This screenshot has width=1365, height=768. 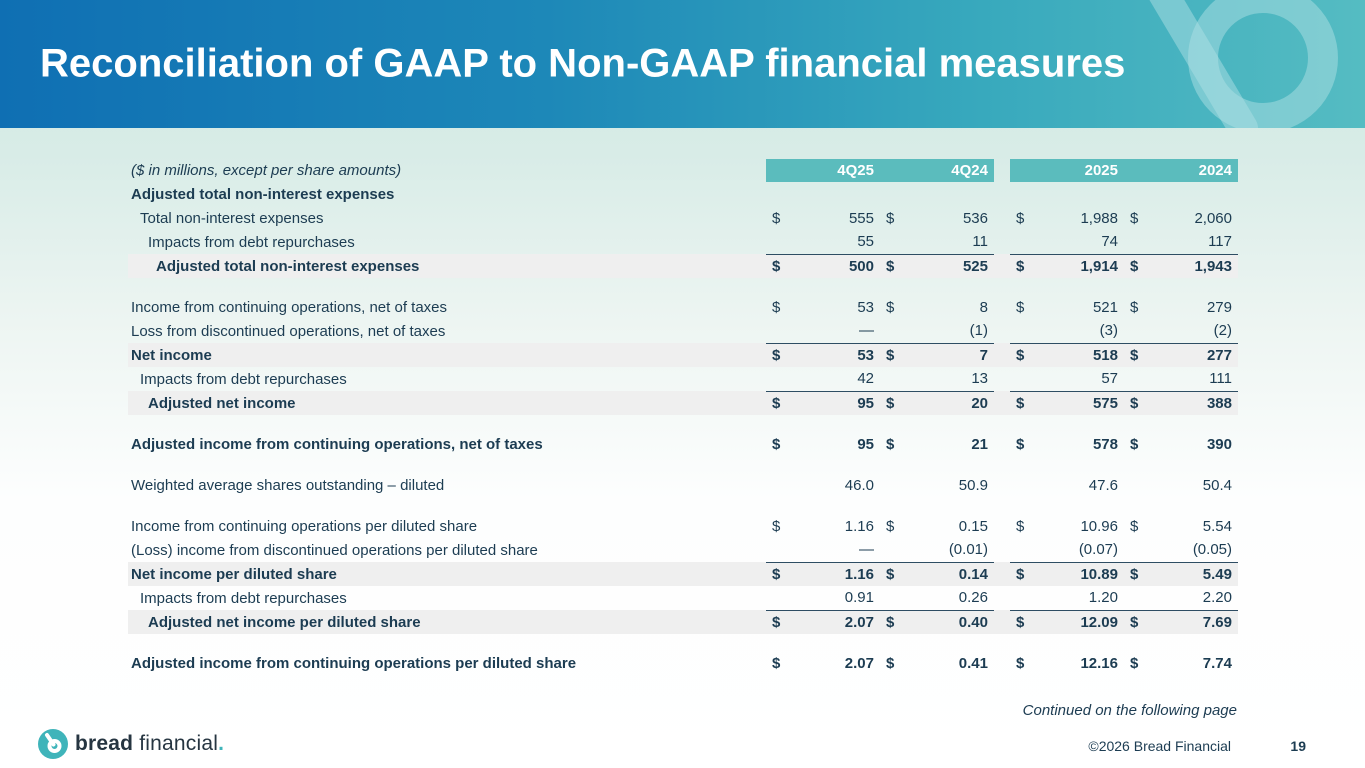 What do you see at coordinates (861, 218) in the screenshot?
I see `value-text: 555` at bounding box center [861, 218].